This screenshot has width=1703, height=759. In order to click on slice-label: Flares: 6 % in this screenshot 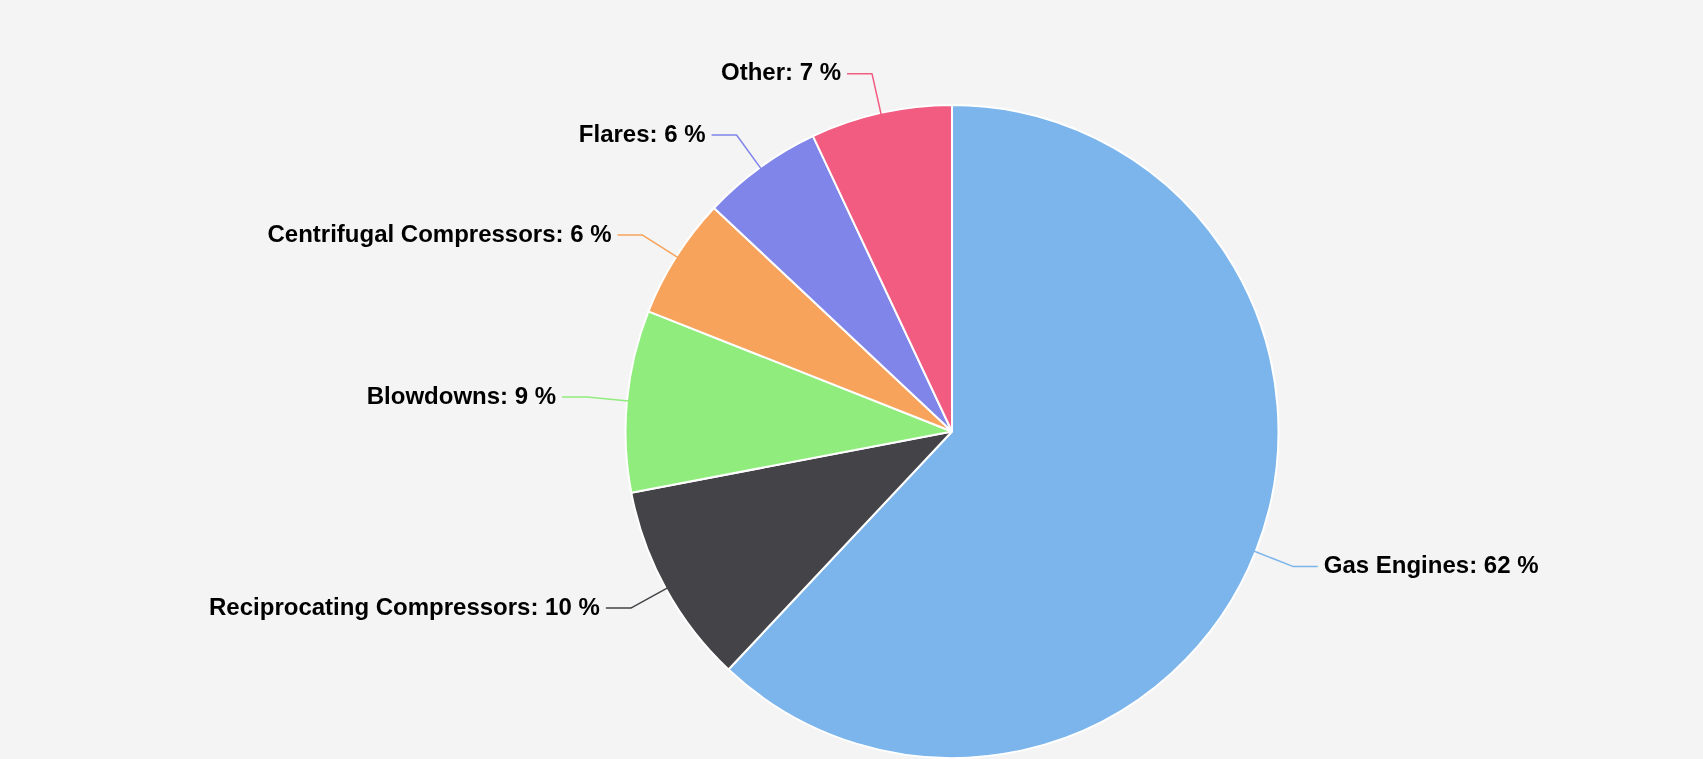, I will do `click(642, 133)`.